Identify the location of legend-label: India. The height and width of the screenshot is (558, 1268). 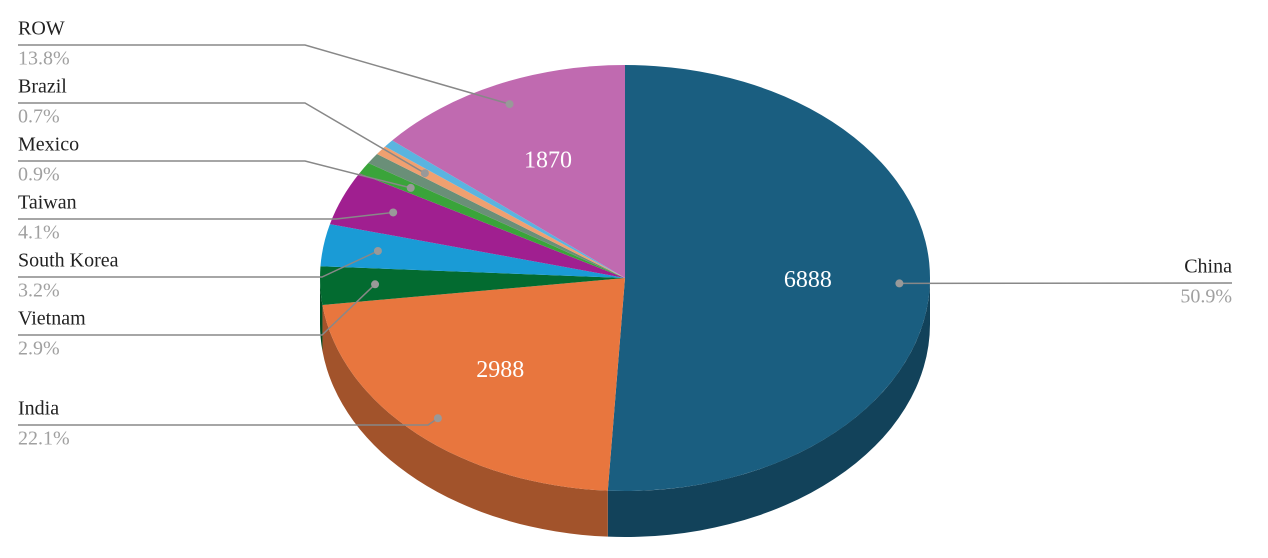
(38, 409).